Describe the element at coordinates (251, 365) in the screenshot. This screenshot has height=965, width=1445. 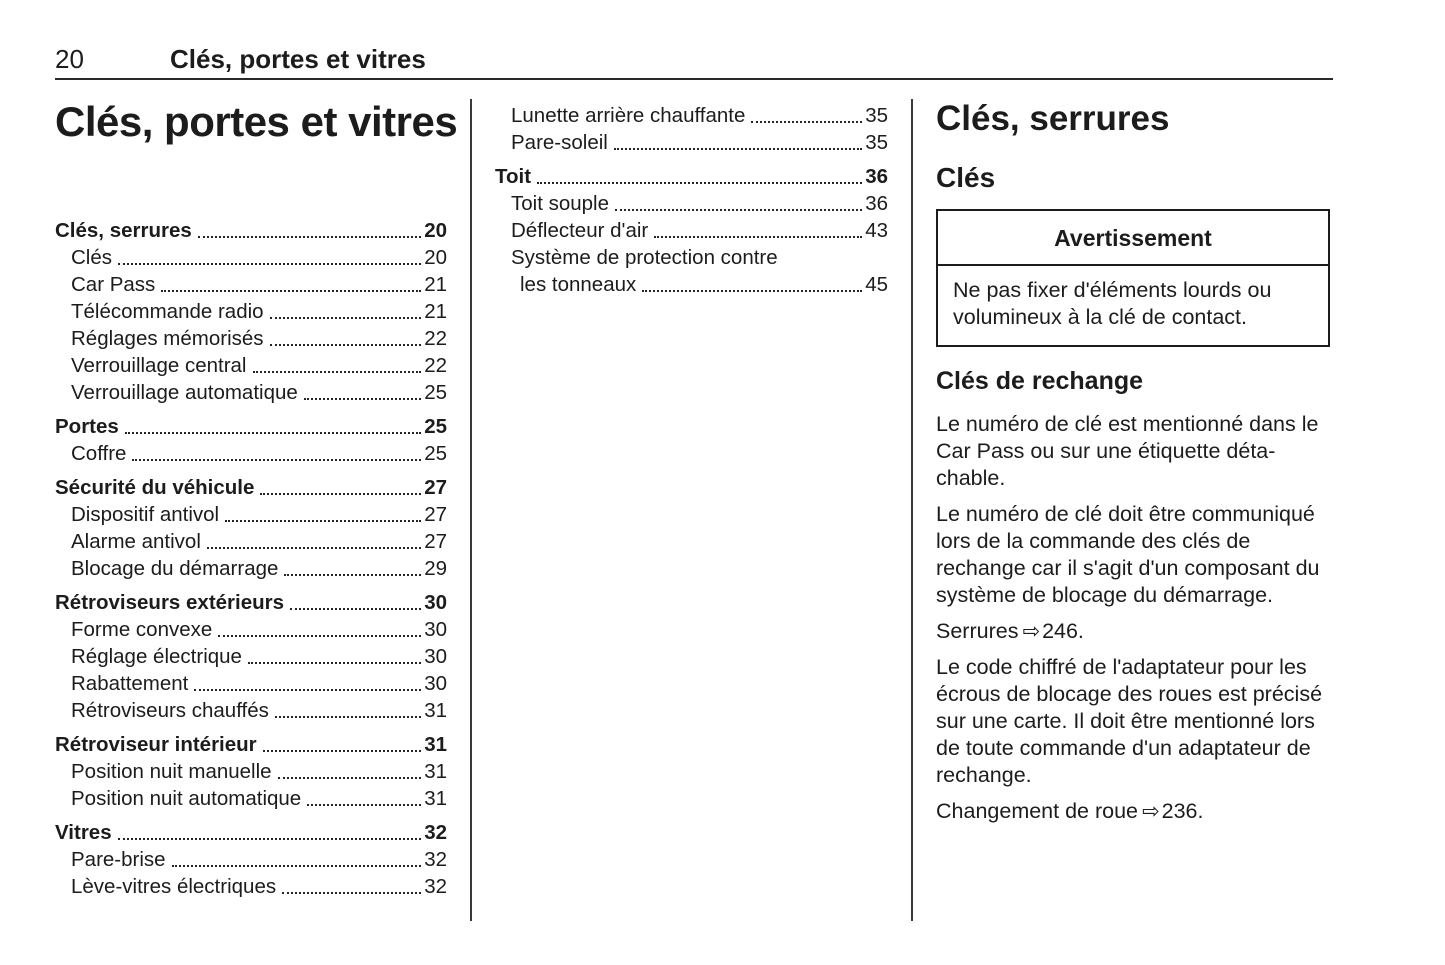
I see `toc-entry: Verrouillage central 22` at that location.